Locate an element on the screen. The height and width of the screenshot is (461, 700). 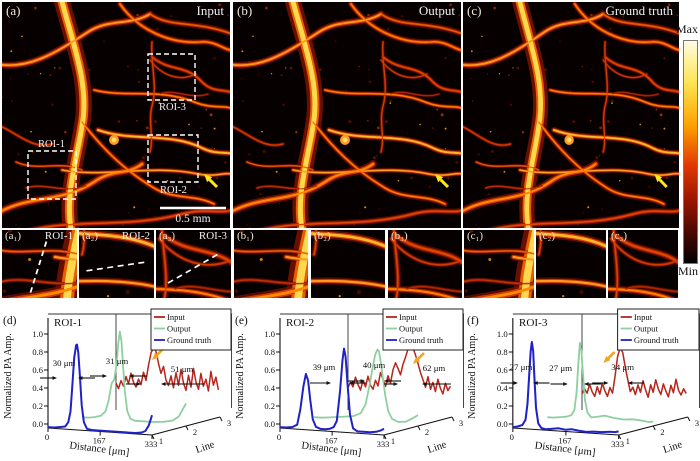
colorbar is located at coordinates (690, 152).